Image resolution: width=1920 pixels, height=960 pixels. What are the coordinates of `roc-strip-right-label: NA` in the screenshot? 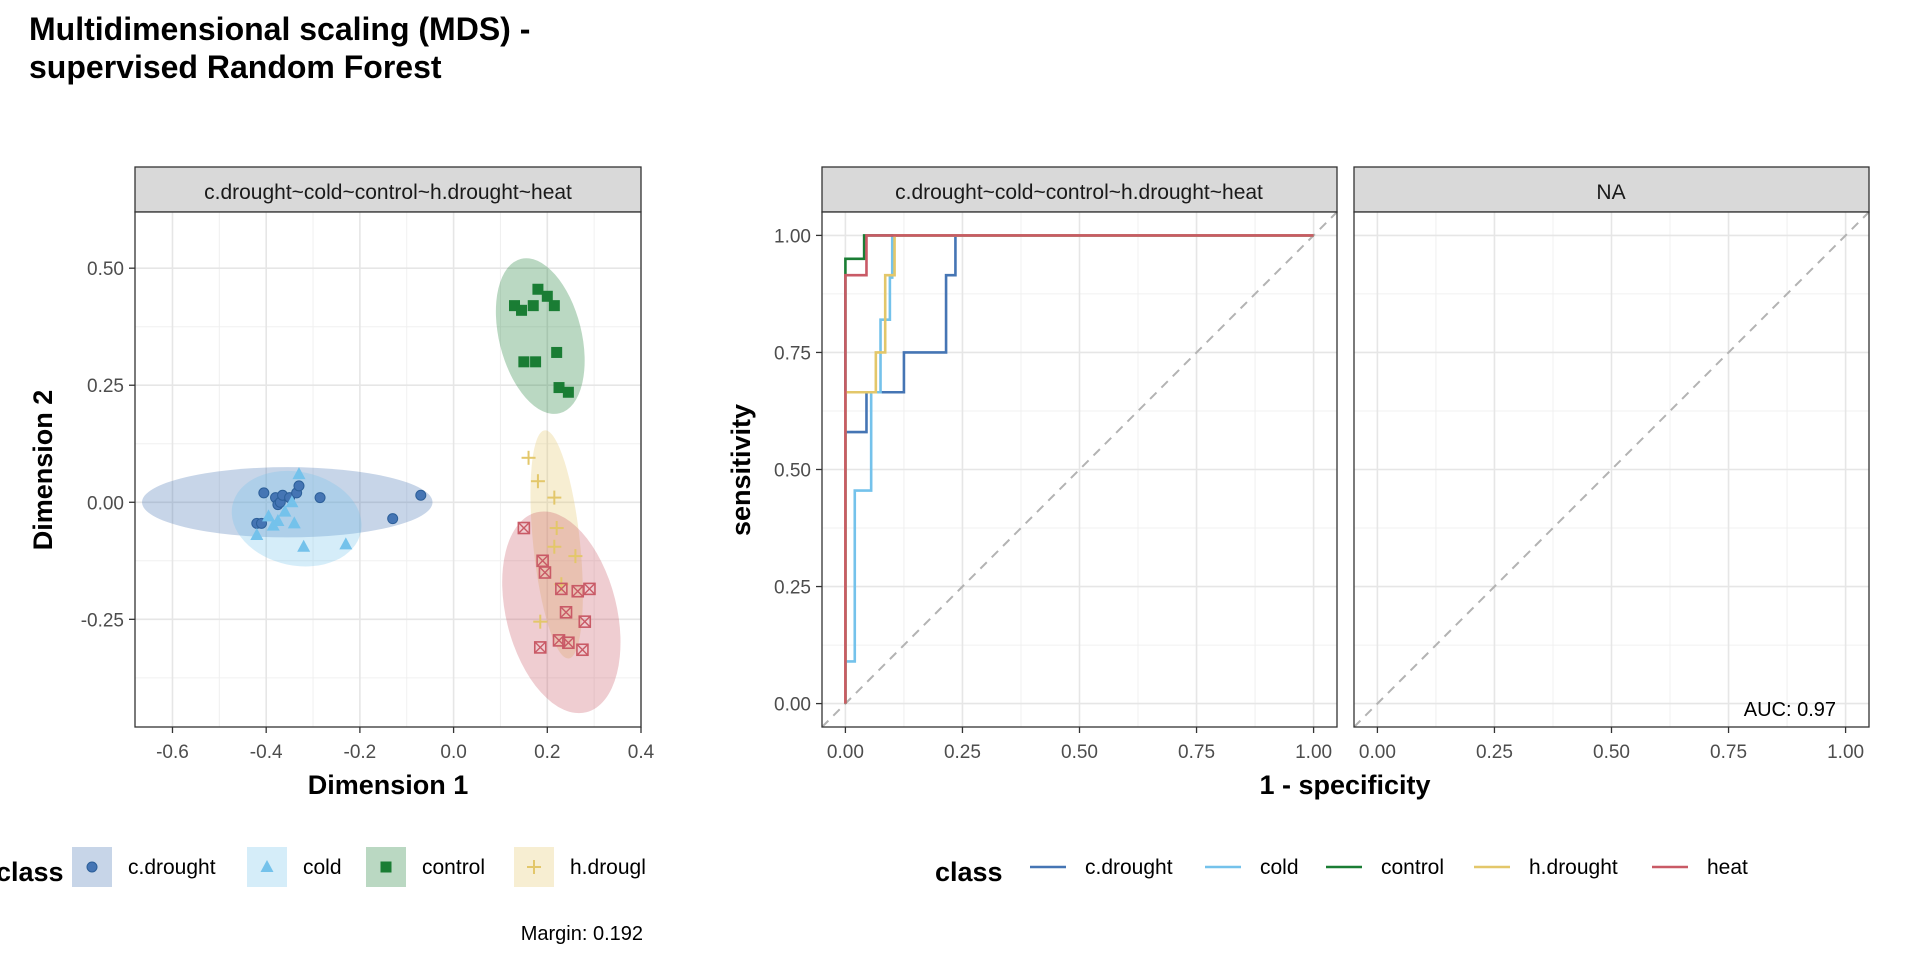 It's located at (1610, 192).